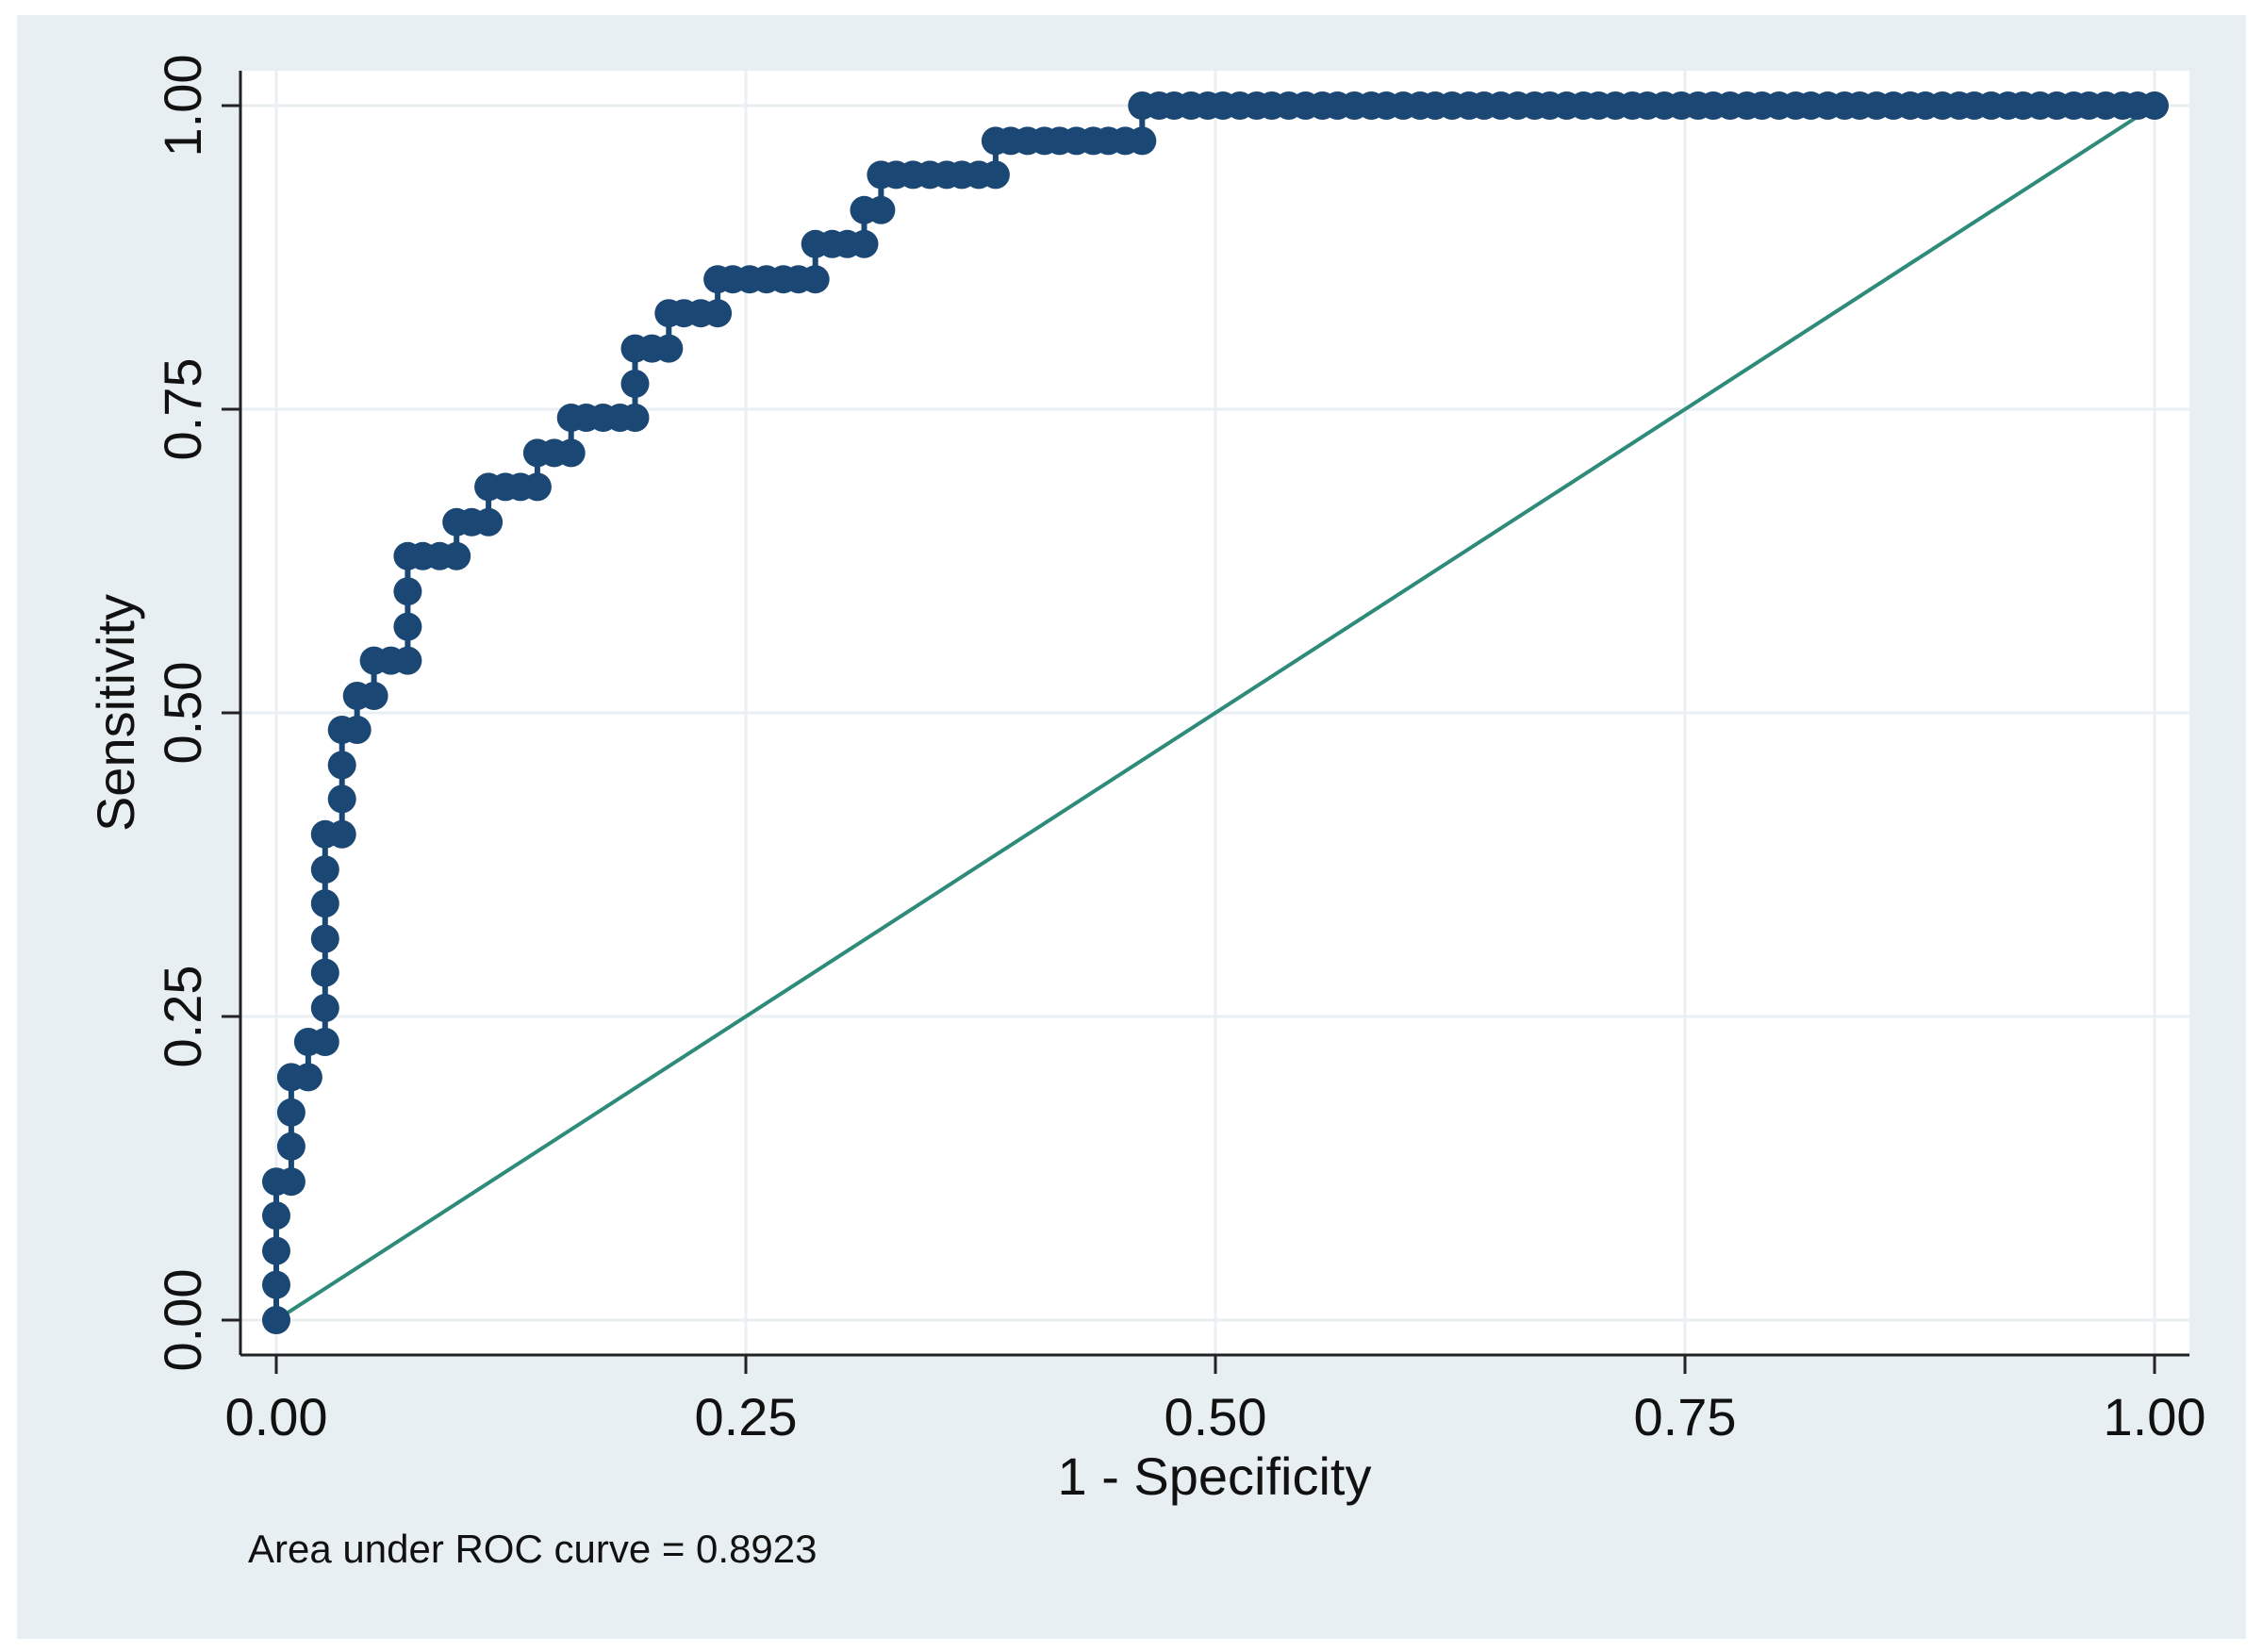 The height and width of the screenshot is (1652, 2263). I want to click on x-tick-label: 0.50, so click(1216, 1416).